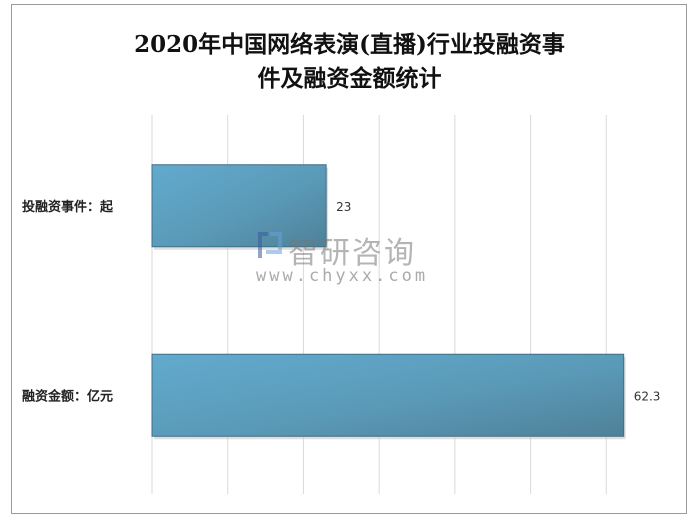  Describe the element at coordinates (647, 396) in the screenshot. I see `data-label: 62.3` at that location.